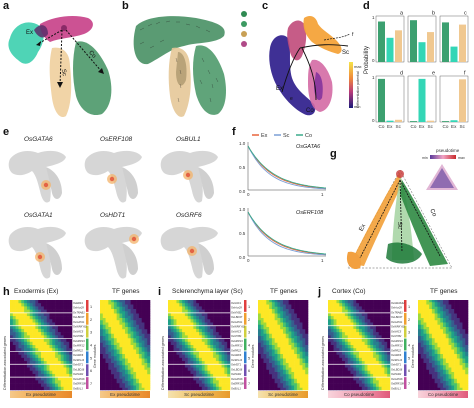 The image size is (474, 408). What do you see at coordinates (78, 331) in the screenshot?
I see `gene-row-label: OsNAC5` at bounding box center [78, 331].